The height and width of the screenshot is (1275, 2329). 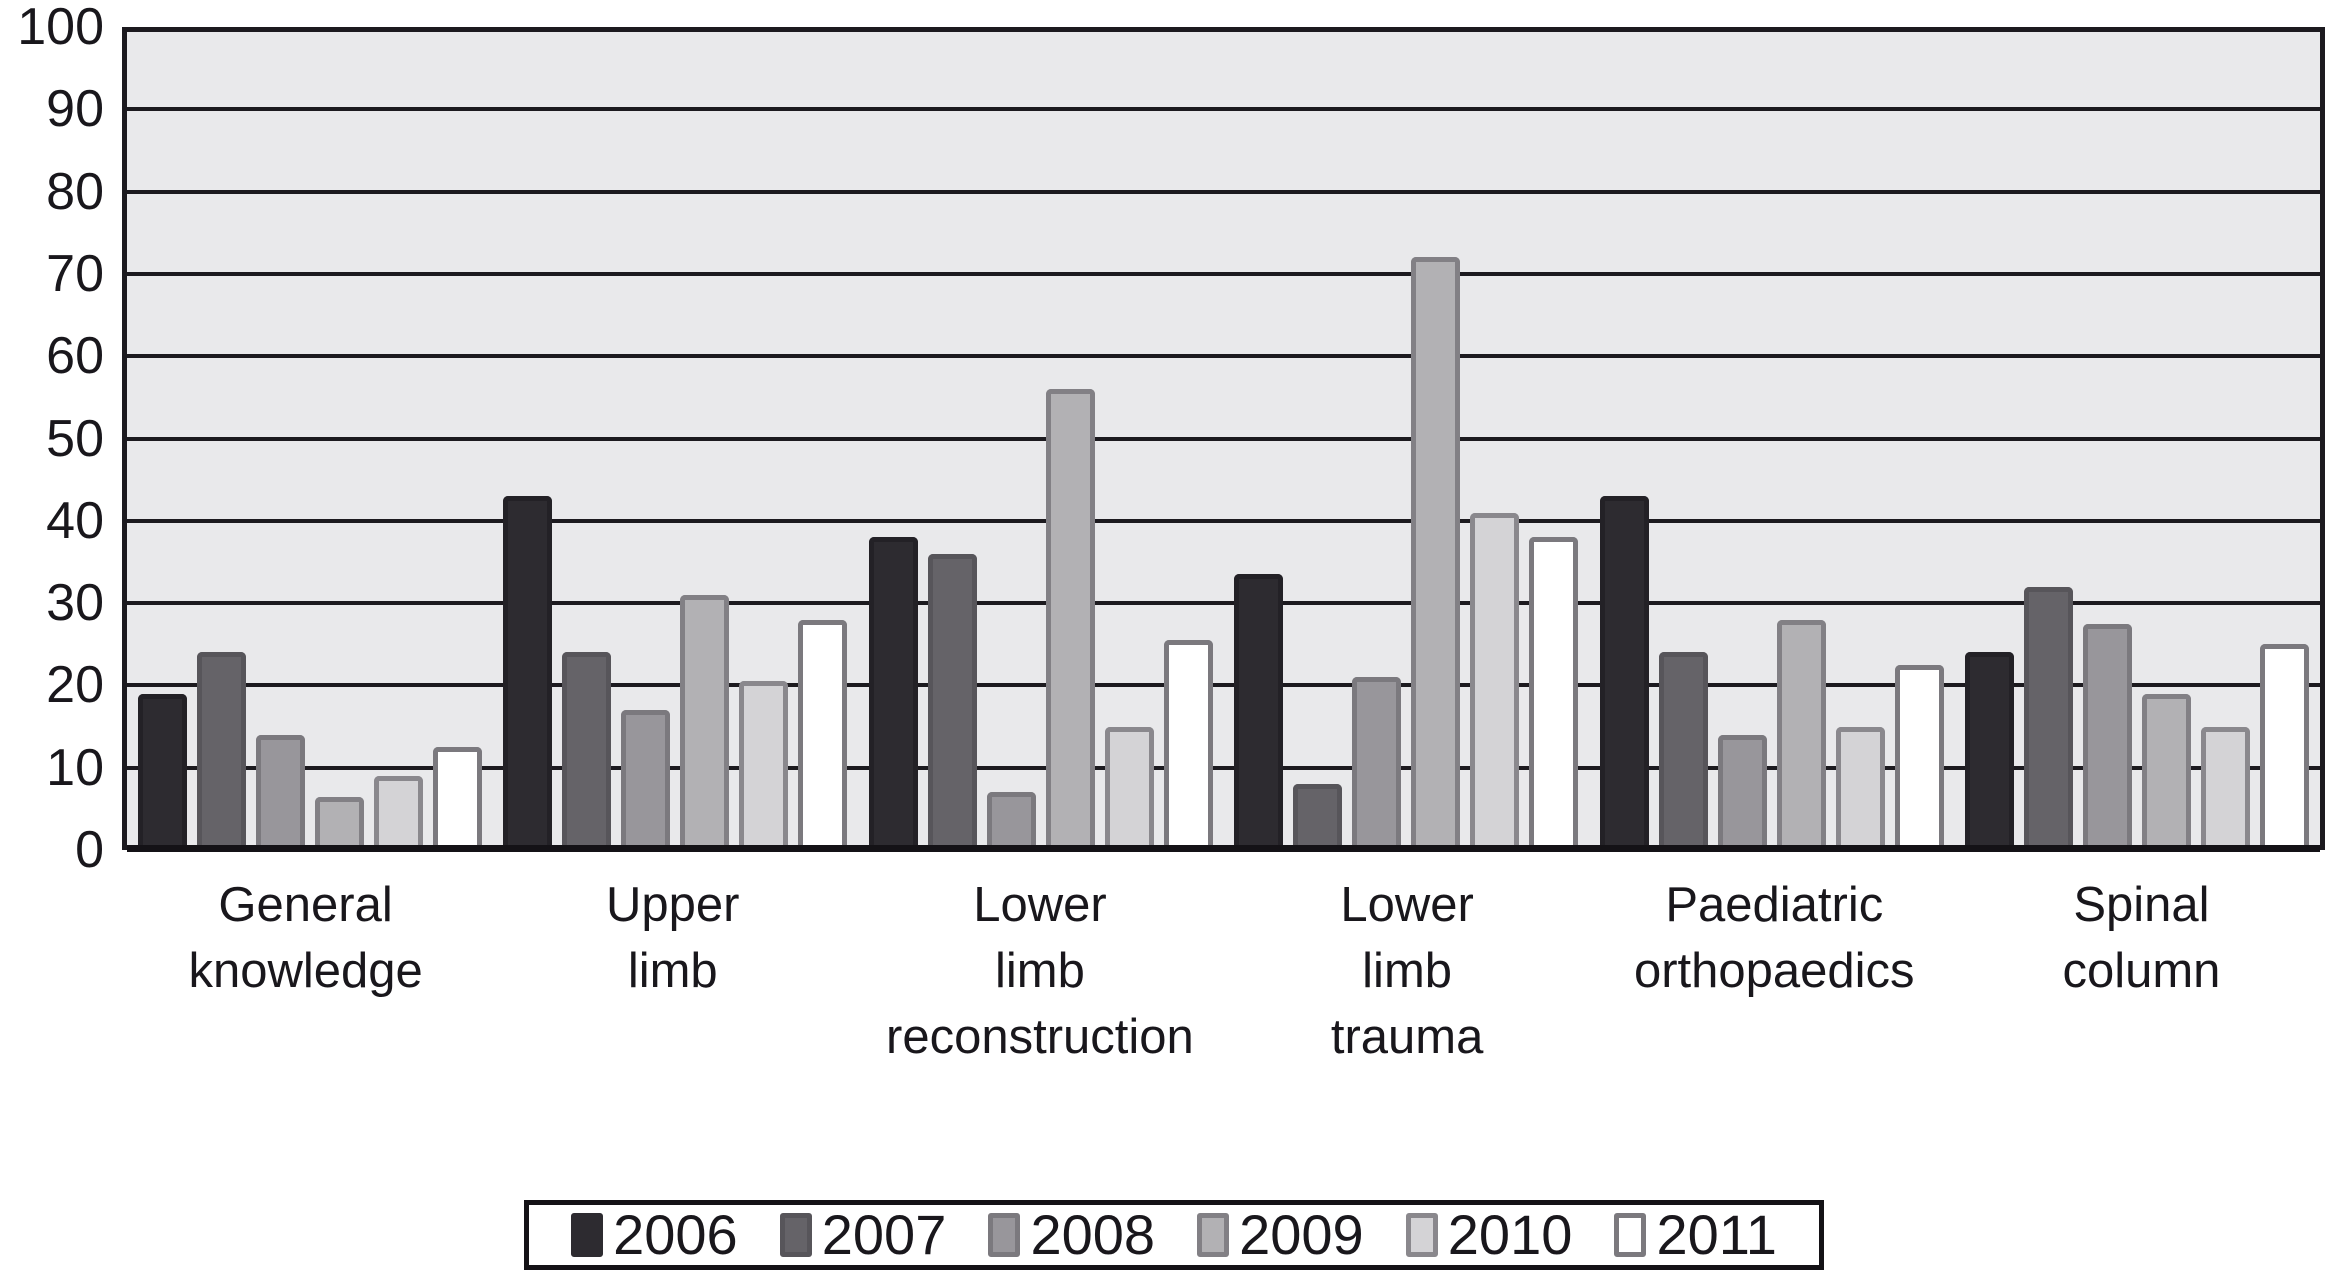 What do you see at coordinates (673, 905) in the screenshot?
I see `category-label-line: Upper` at bounding box center [673, 905].